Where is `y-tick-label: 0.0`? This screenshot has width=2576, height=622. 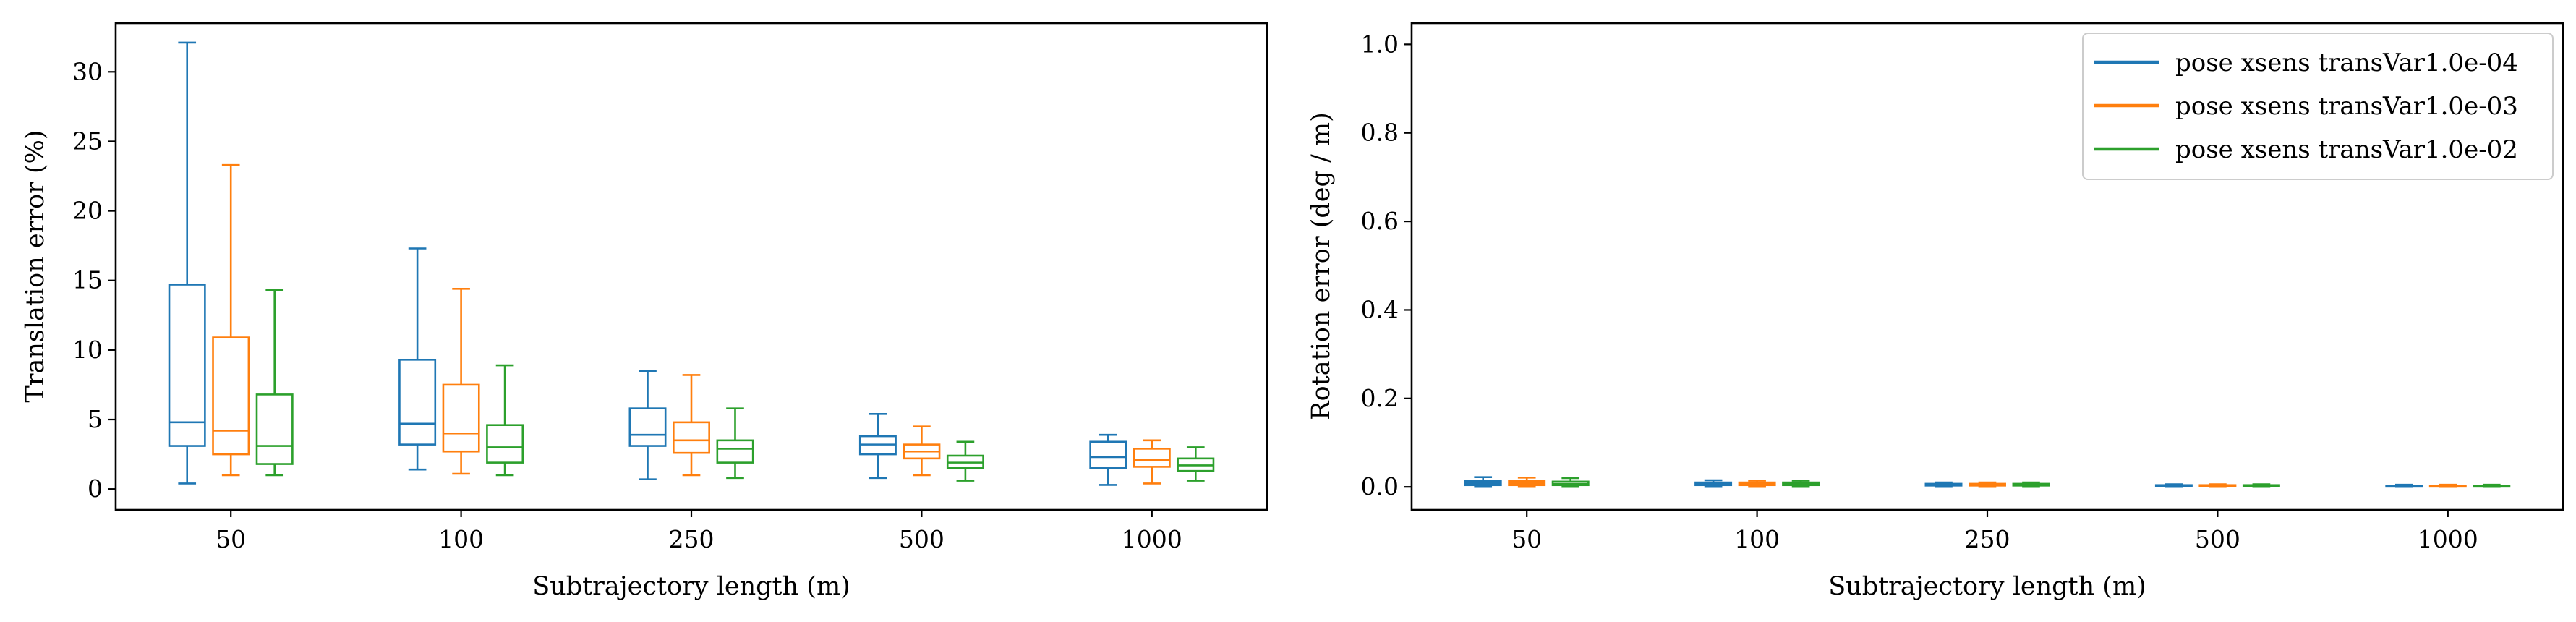
y-tick-label: 0.0 is located at coordinates (1380, 486).